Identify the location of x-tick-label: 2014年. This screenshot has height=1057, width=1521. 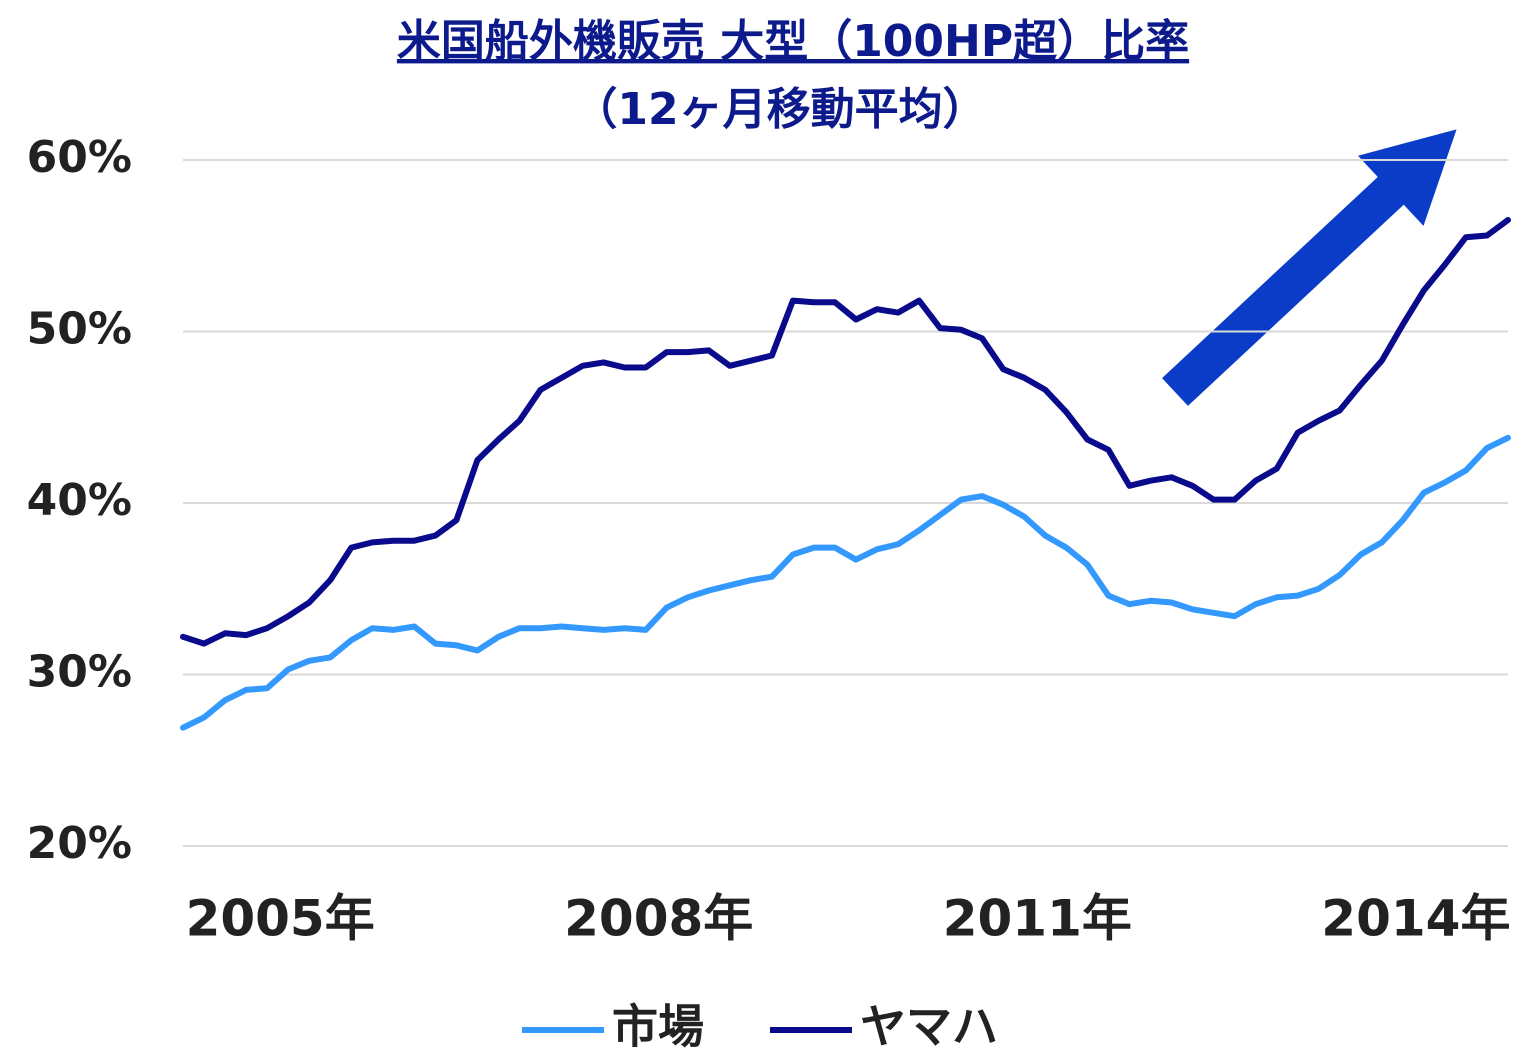
(1415, 919).